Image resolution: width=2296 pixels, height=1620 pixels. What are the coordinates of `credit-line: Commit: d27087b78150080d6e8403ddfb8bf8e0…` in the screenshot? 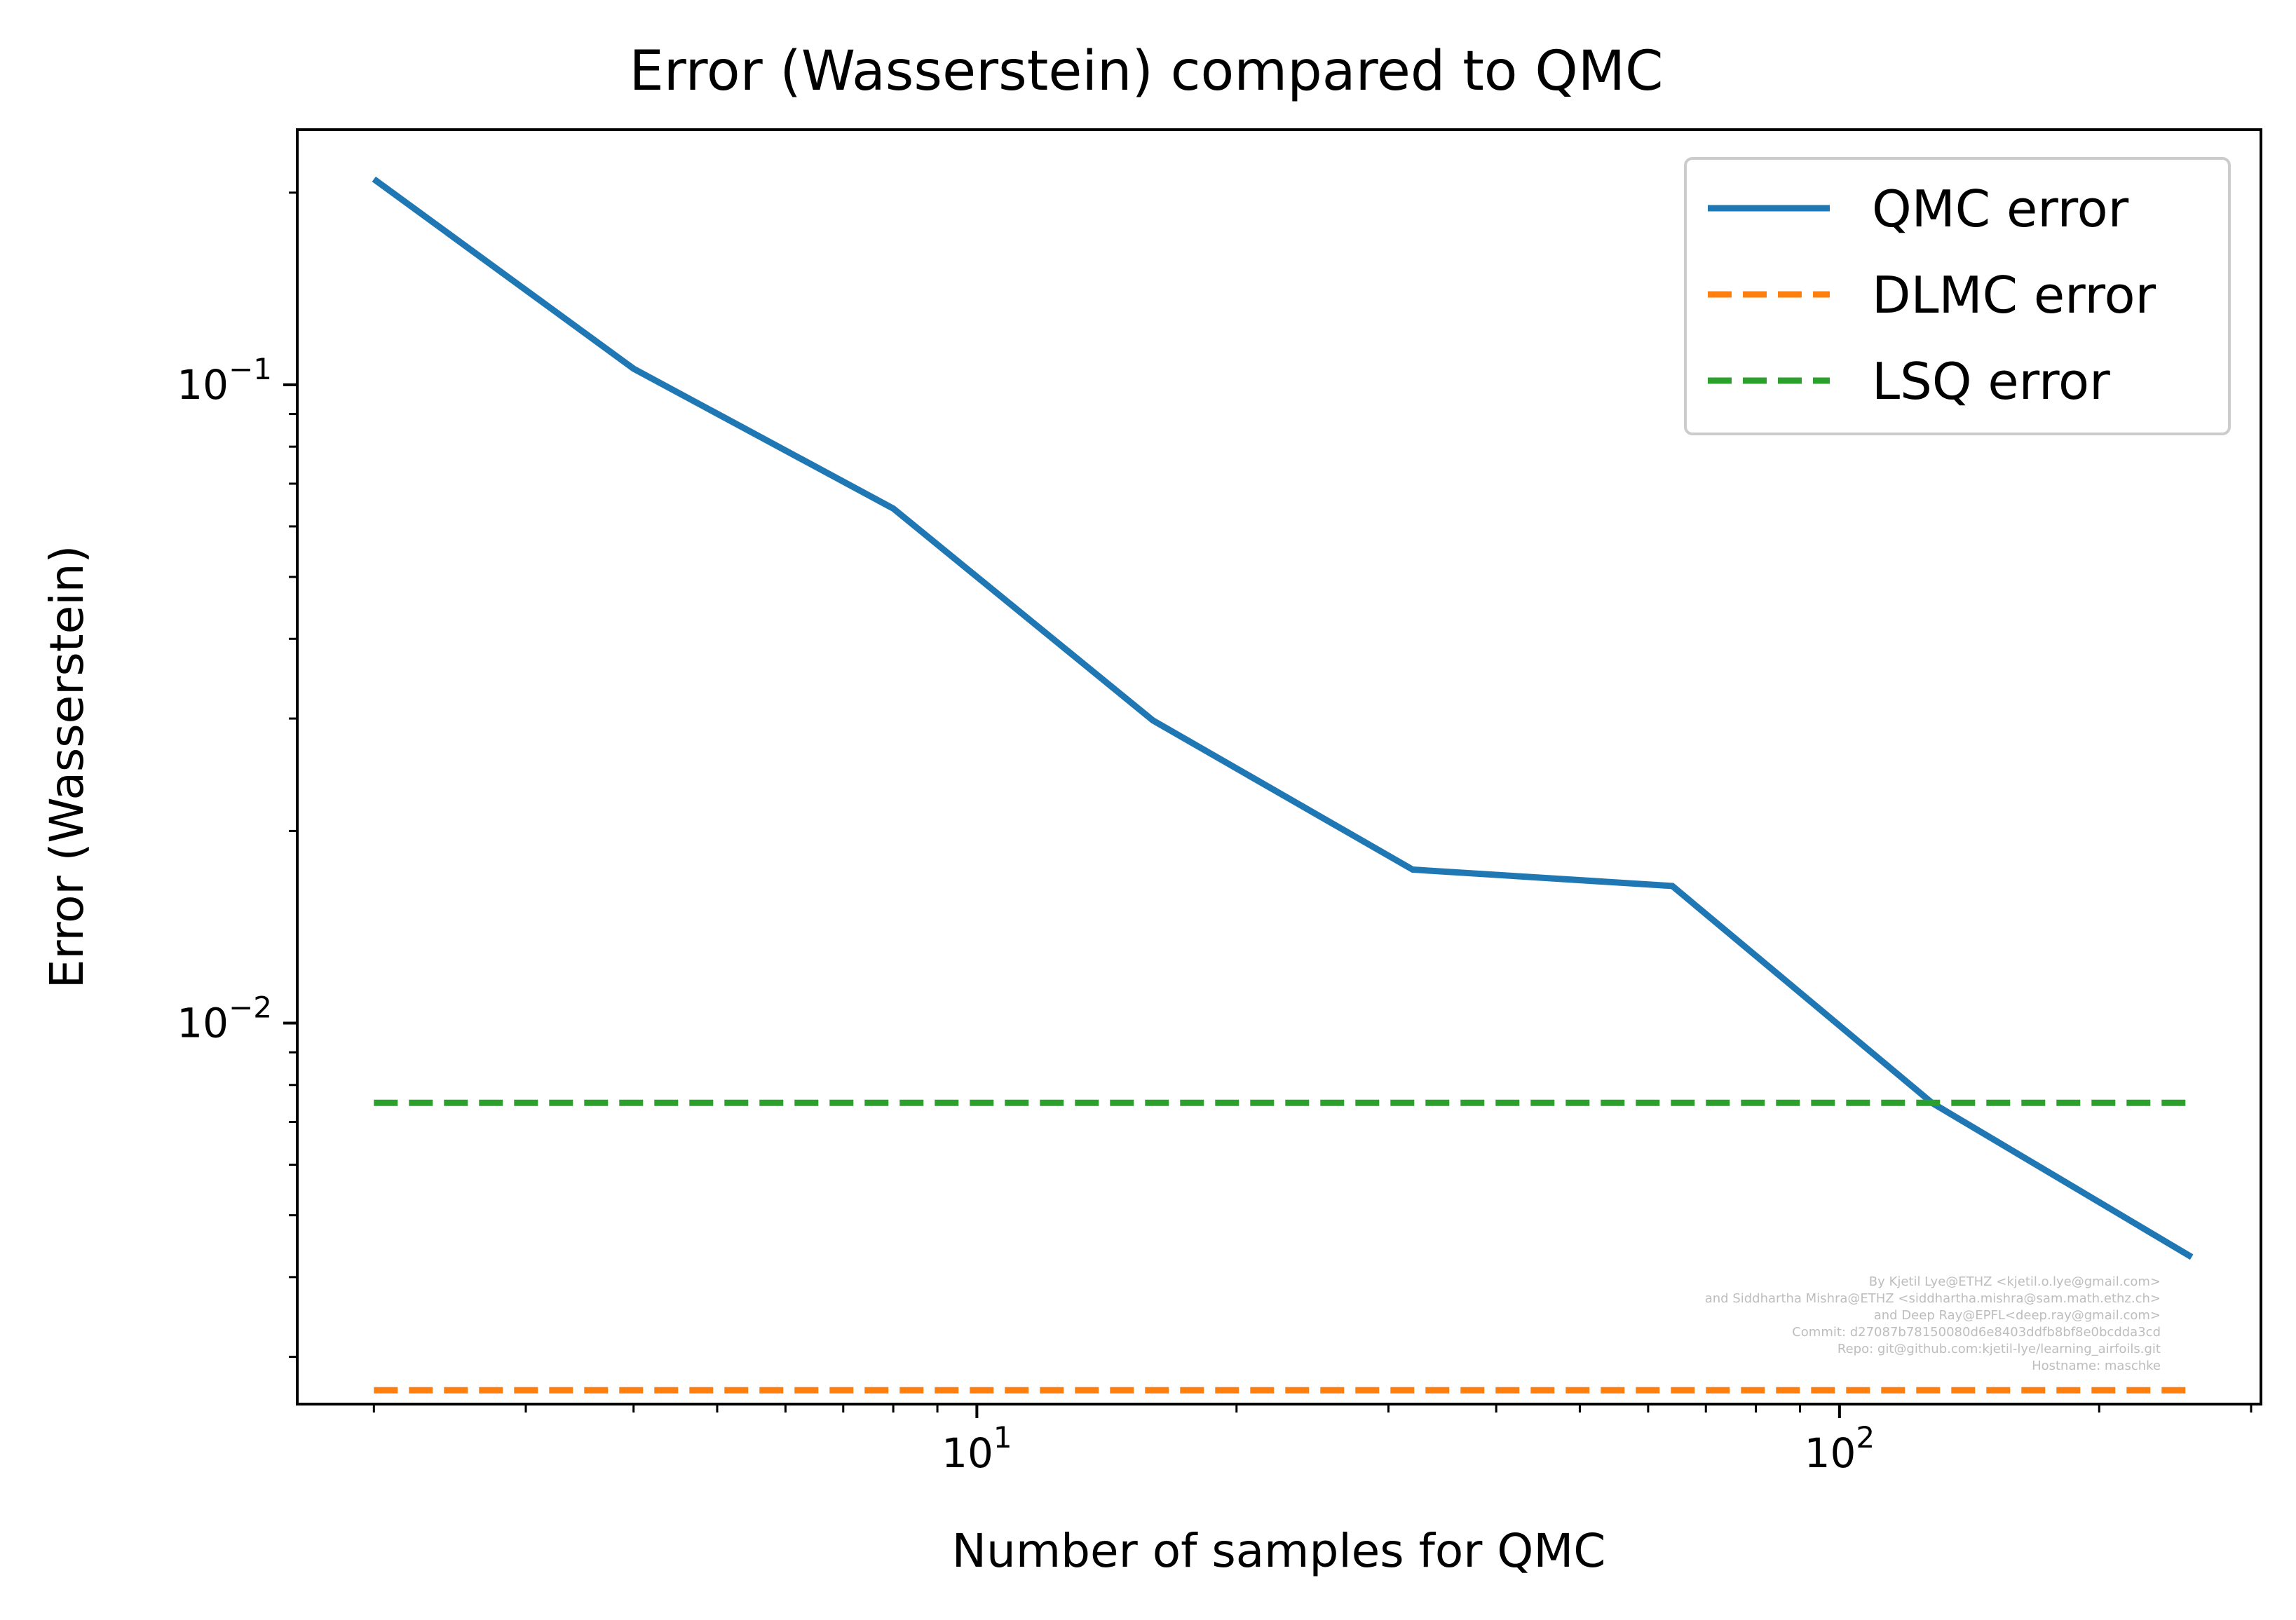 It's located at (1977, 1332).